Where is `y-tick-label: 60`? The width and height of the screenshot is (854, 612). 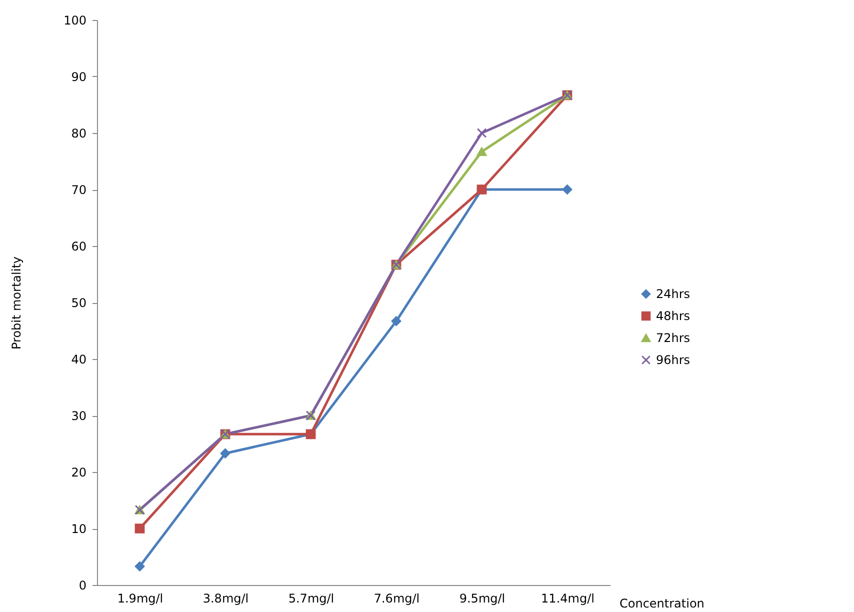
y-tick-label: 60 is located at coordinates (78, 247).